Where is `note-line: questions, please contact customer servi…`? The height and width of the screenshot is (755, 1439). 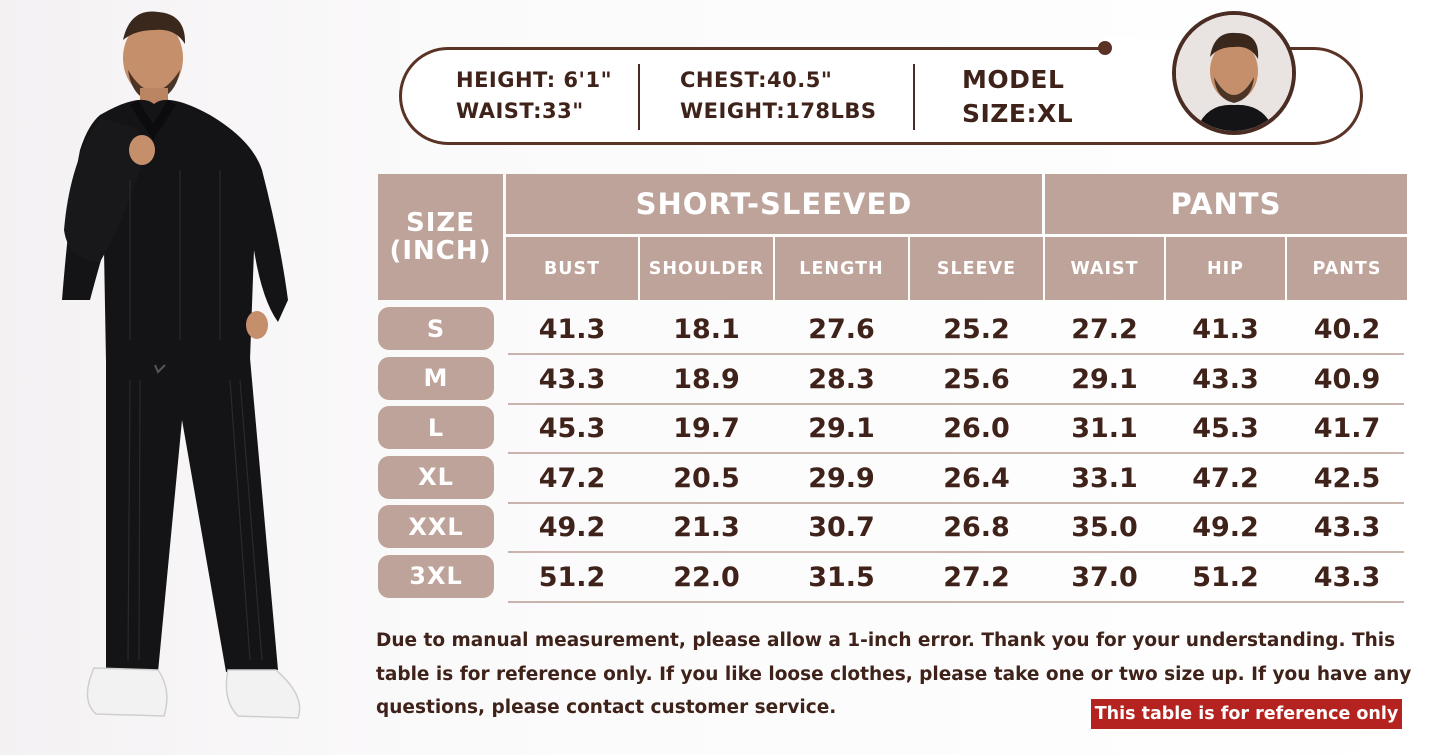
note-line: questions, please contact customer servi… is located at coordinates (606, 707).